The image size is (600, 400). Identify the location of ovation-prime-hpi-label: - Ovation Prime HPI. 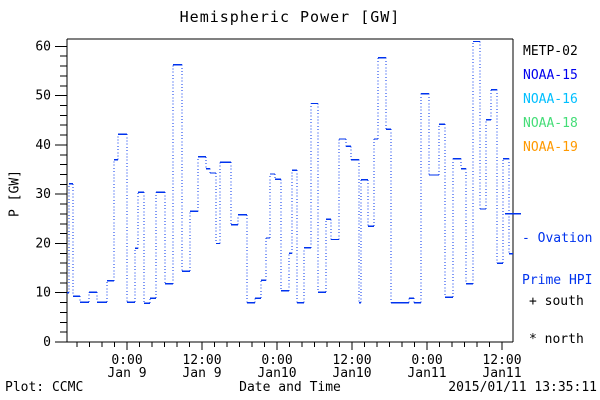
(557, 260).